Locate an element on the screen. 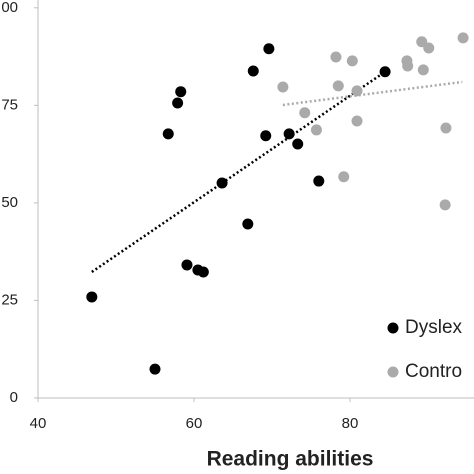  y-tick-label: 0 is located at coordinates (14, 397).